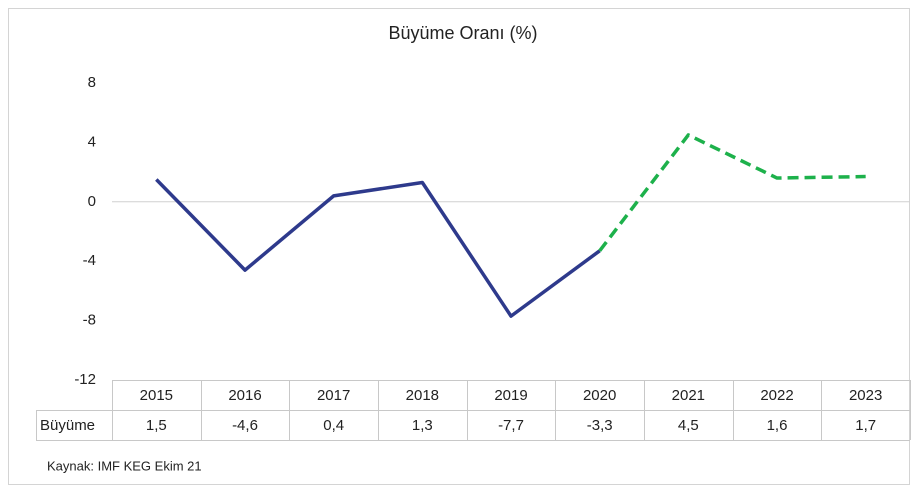 The height and width of the screenshot is (495, 918). I want to click on y-tick-label: 0, so click(92, 201).